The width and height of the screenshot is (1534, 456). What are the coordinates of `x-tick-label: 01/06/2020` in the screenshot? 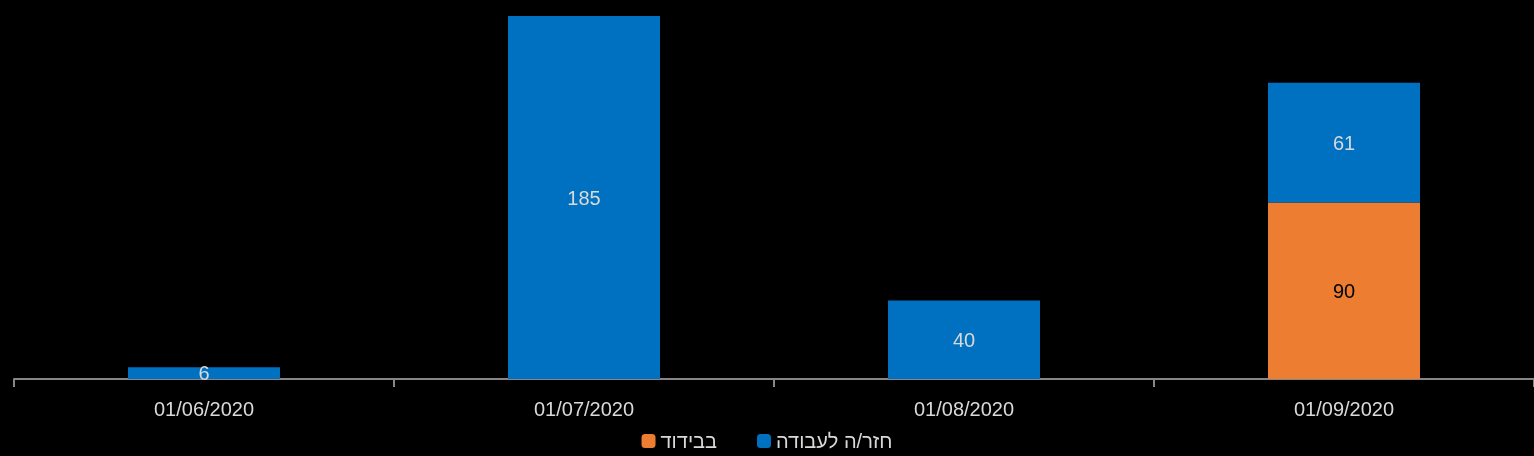 It's located at (204, 409).